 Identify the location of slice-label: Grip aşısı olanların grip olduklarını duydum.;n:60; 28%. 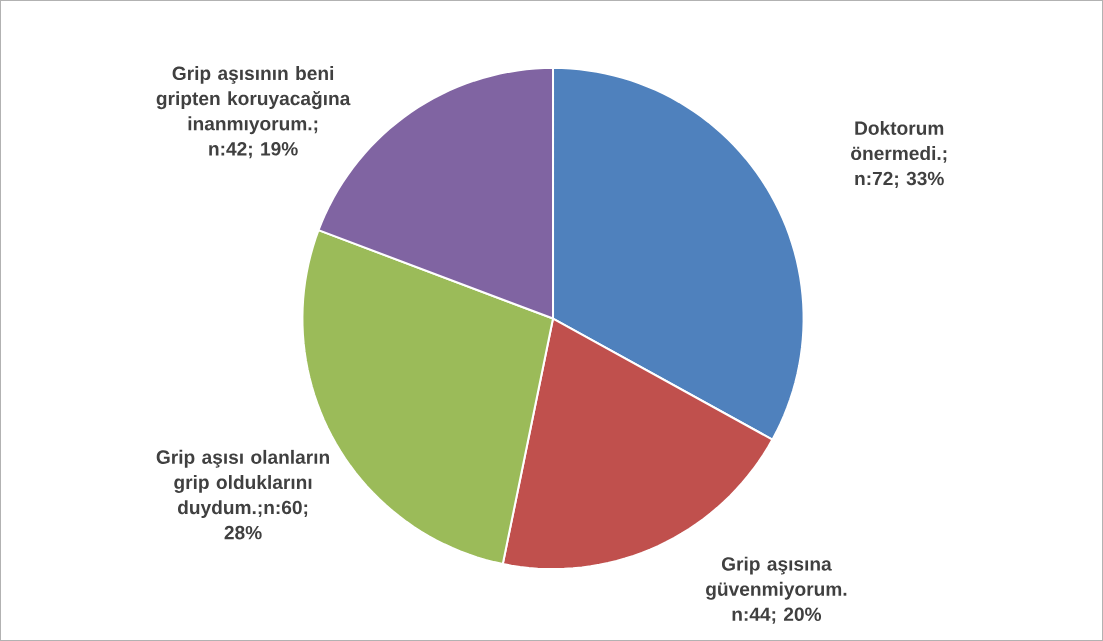
(242, 494).